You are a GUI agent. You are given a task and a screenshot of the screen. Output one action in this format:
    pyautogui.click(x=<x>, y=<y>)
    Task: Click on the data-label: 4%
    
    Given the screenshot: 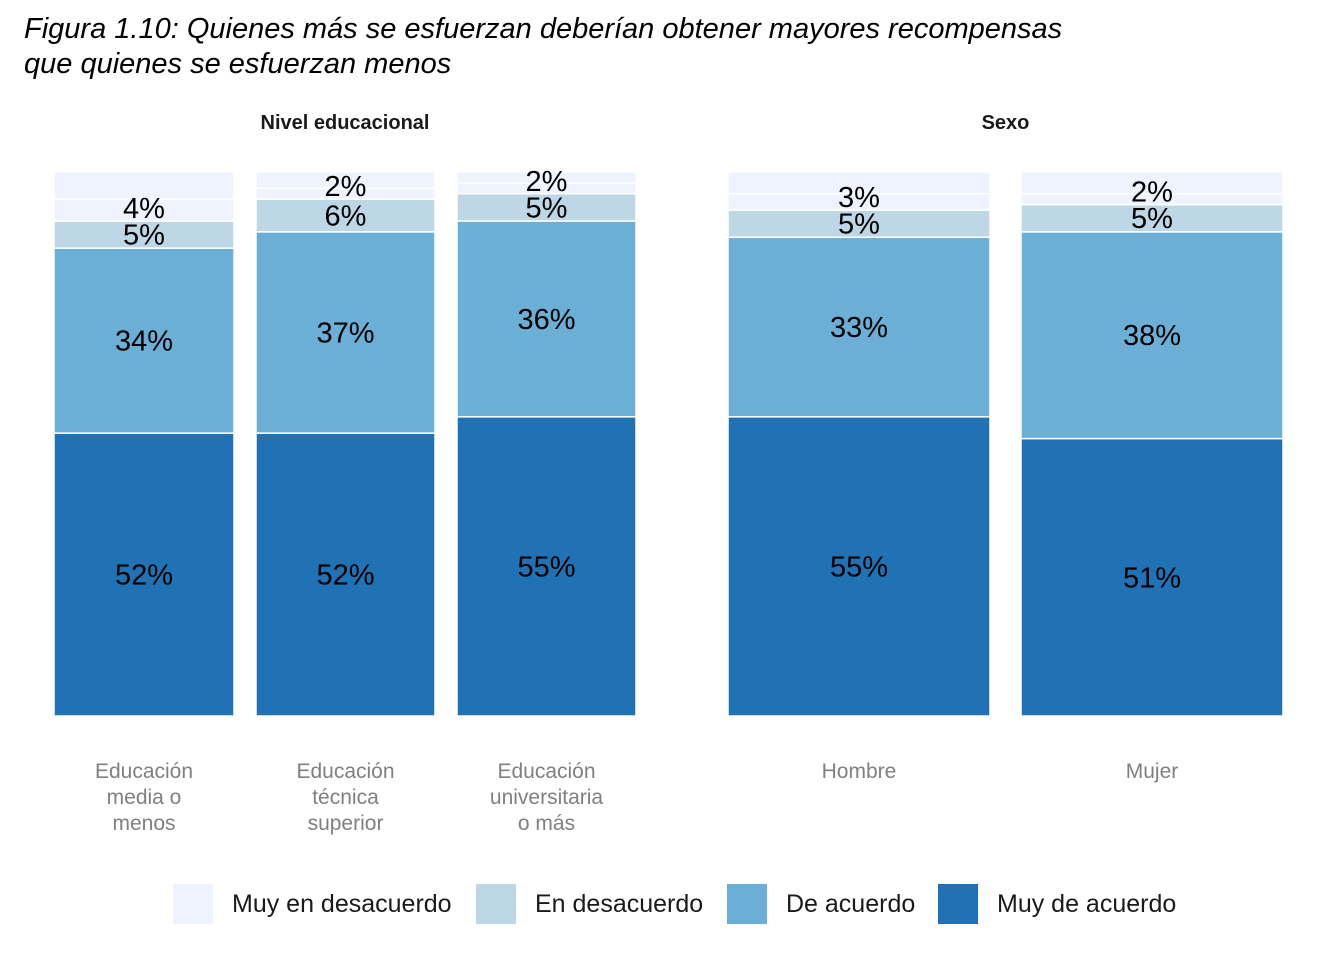 What is the action you would take?
    pyautogui.click(x=144, y=209)
    